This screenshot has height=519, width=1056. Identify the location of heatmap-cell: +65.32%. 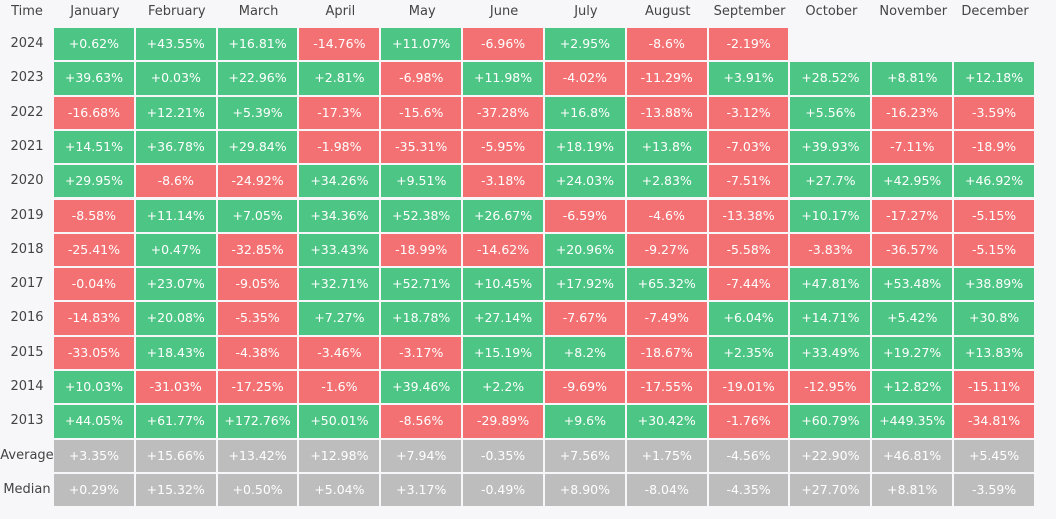
(666, 284).